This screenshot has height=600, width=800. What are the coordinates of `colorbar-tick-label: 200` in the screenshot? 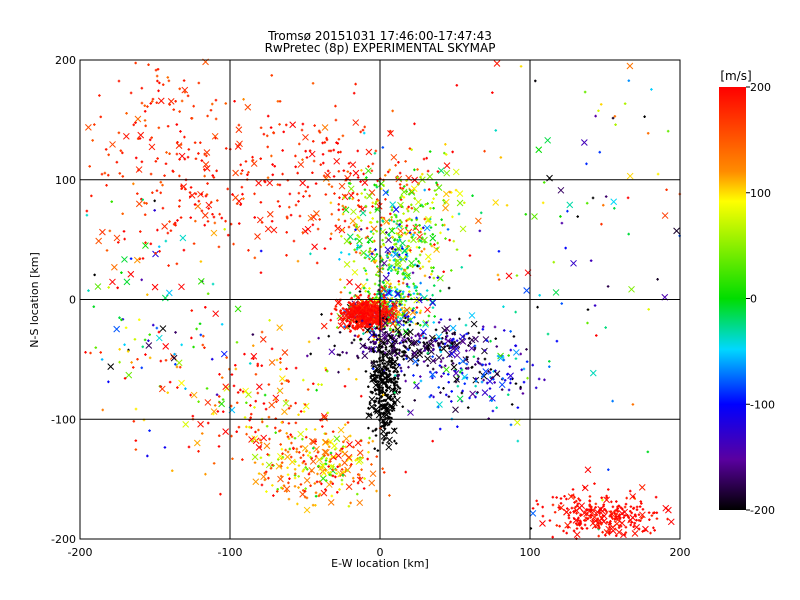 It's located at (760, 87).